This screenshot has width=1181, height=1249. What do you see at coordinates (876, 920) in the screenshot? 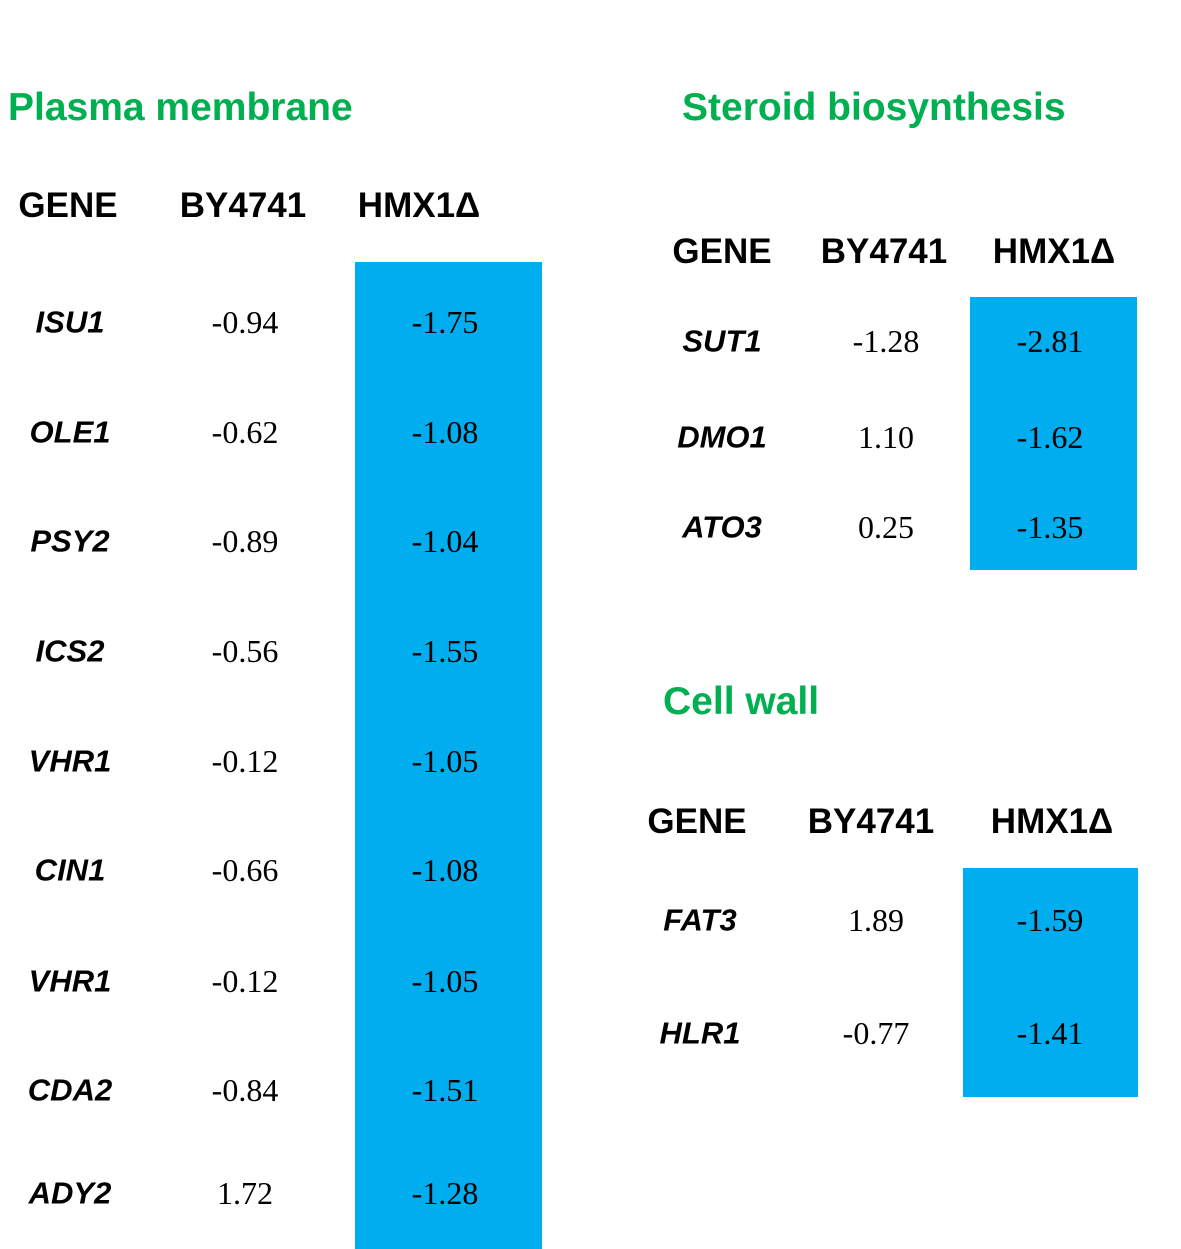
I see `by4741-value: 1.89` at bounding box center [876, 920].